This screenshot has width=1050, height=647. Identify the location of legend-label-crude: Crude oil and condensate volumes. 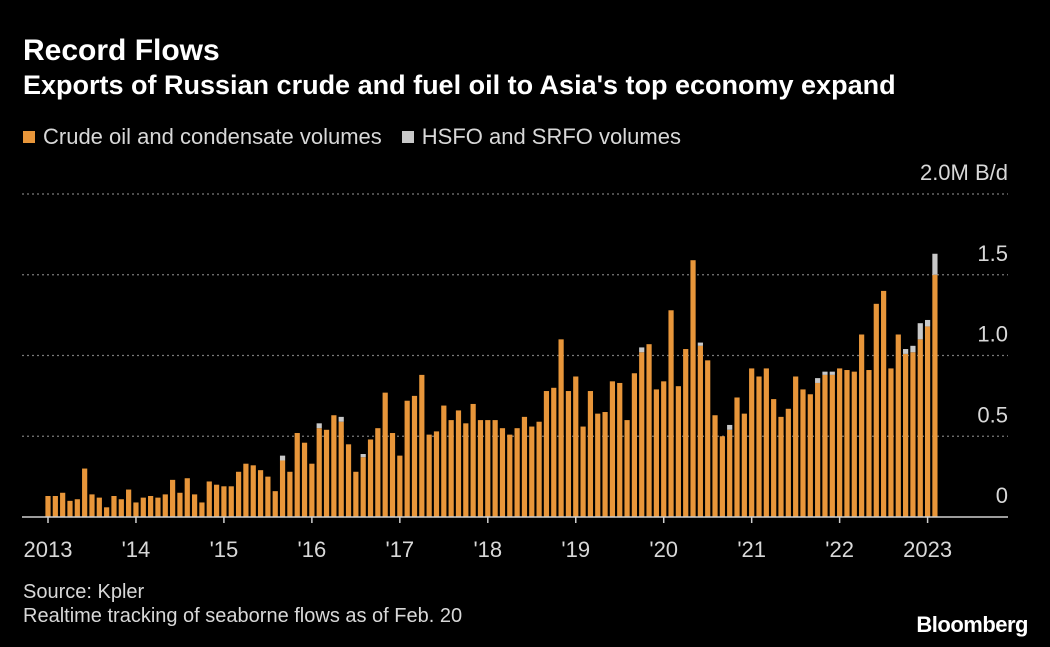
(212, 136).